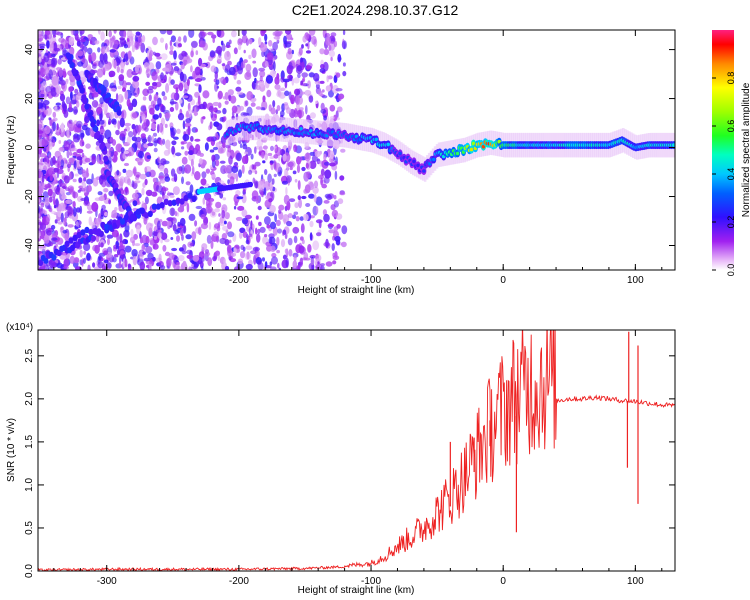 The image size is (750, 600). Describe the element at coordinates (375, 10) in the screenshot. I see `figure-title: C2E1.2024.298.10.37.G12` at that location.